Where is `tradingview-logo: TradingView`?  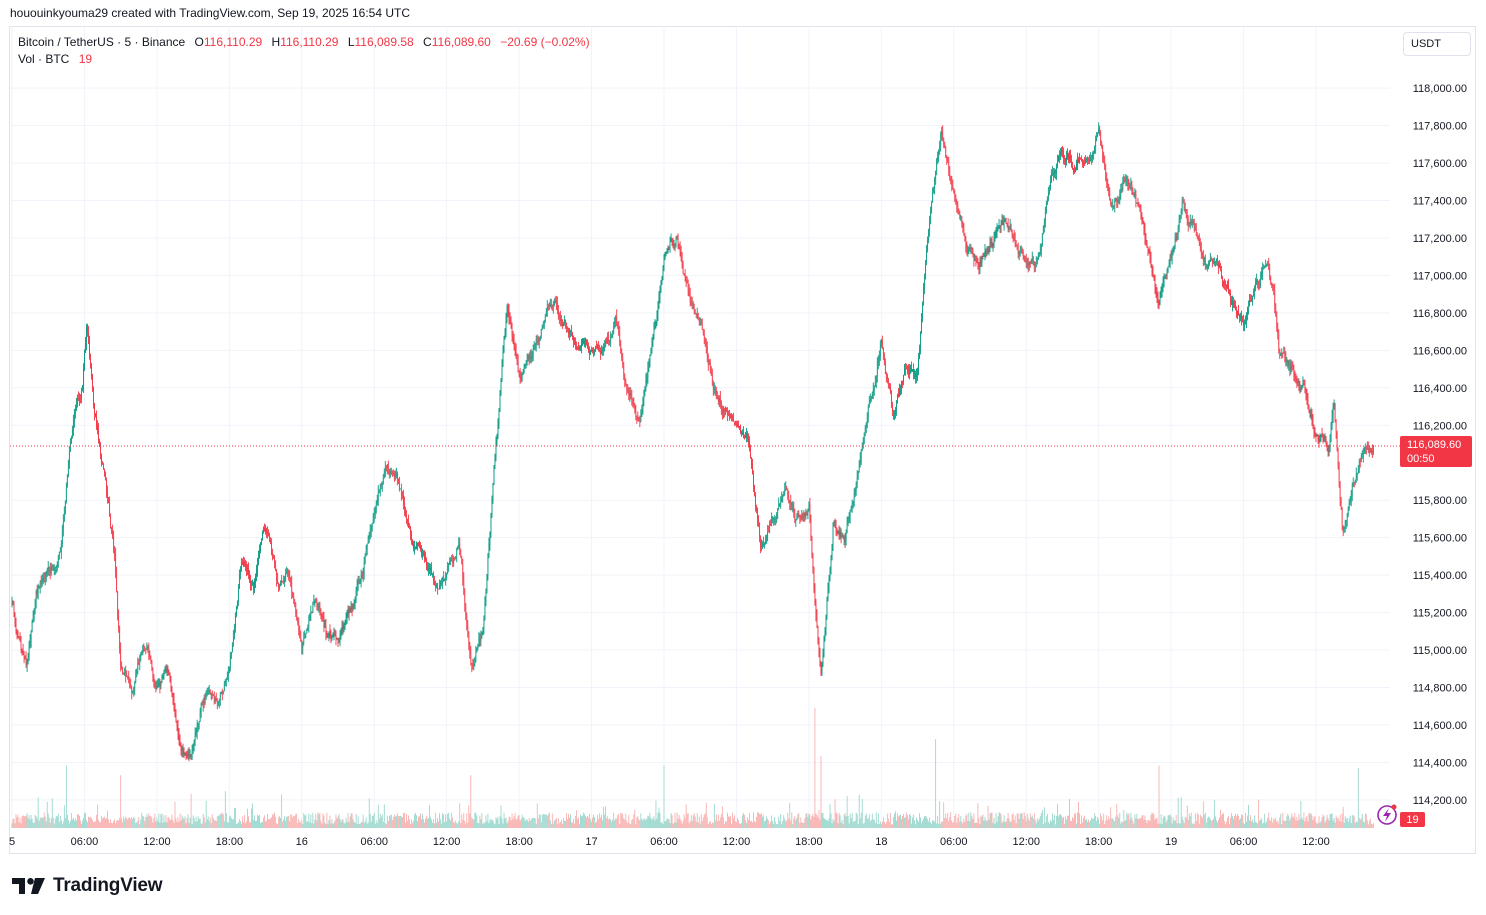 tradingview-logo: TradingView is located at coordinates (87, 886).